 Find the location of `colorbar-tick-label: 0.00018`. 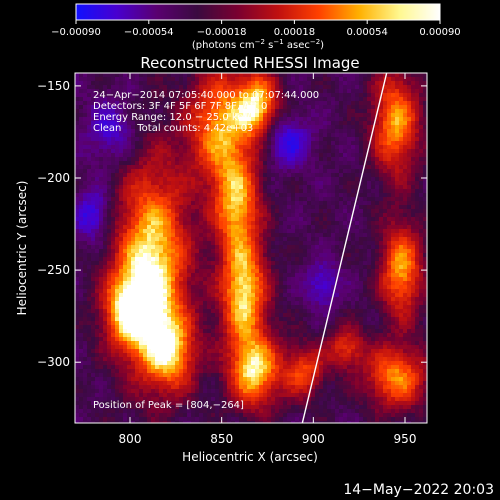

colorbar-tick-label: 0.00018 is located at coordinates (294, 32).